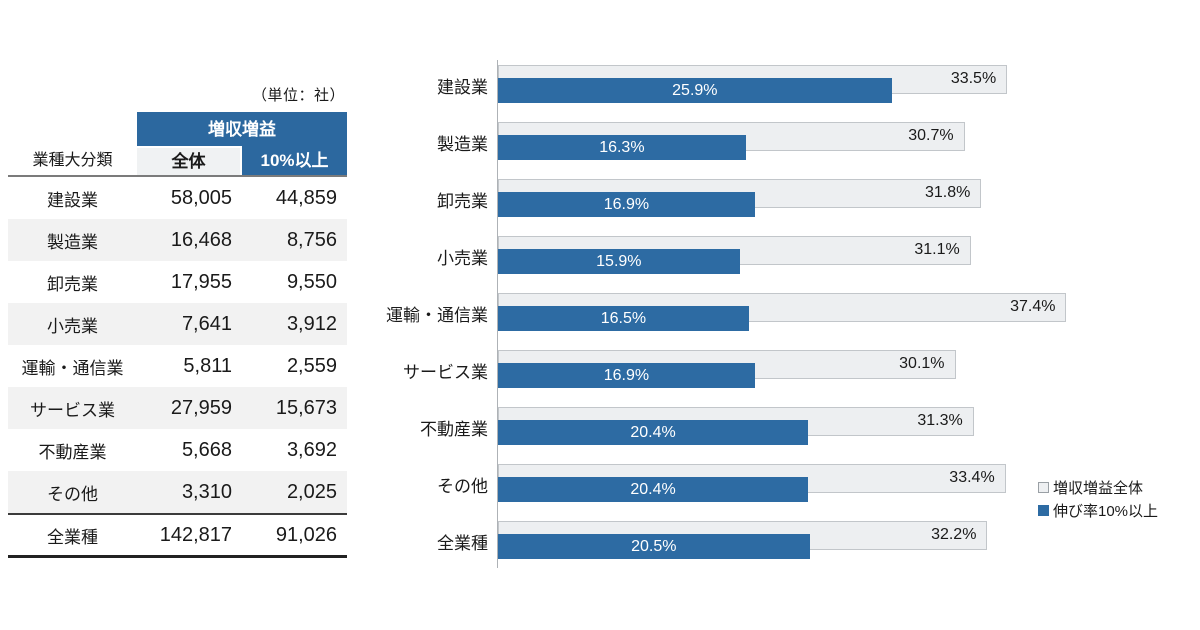 The width and height of the screenshot is (1200, 630). I want to click on table-row: サービス業 27,959 15,673, so click(177, 408).